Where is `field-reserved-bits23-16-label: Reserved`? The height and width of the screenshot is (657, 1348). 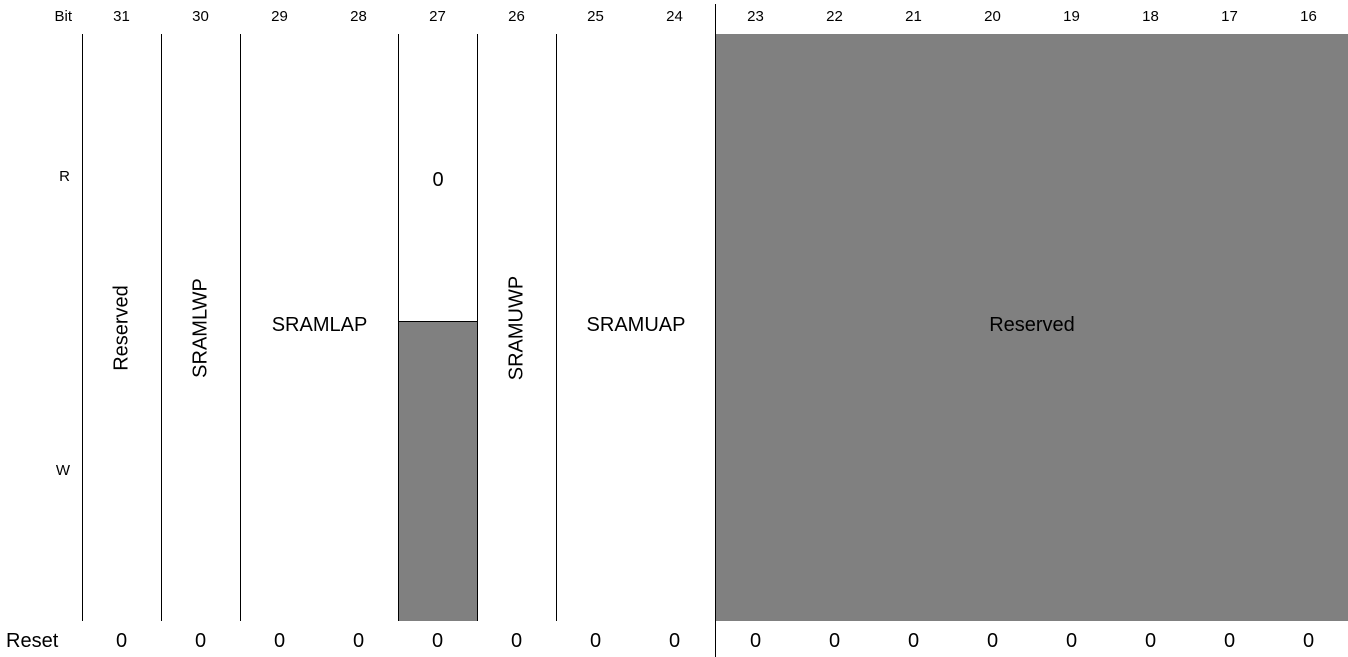 field-reserved-bits23-16-label: Reserved is located at coordinates (1032, 325).